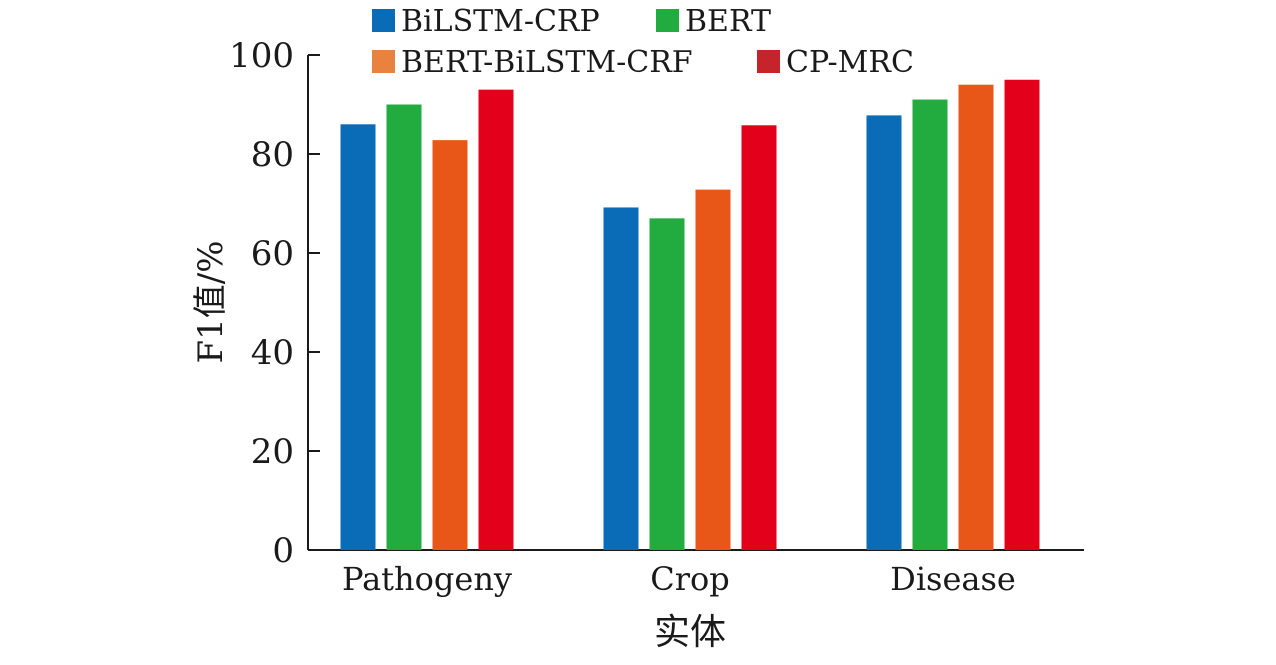 This screenshot has width=1276, height=665. What do you see at coordinates (358, 337) in the screenshot?
I see `bar-bilstm-crp-pathogeny` at bounding box center [358, 337].